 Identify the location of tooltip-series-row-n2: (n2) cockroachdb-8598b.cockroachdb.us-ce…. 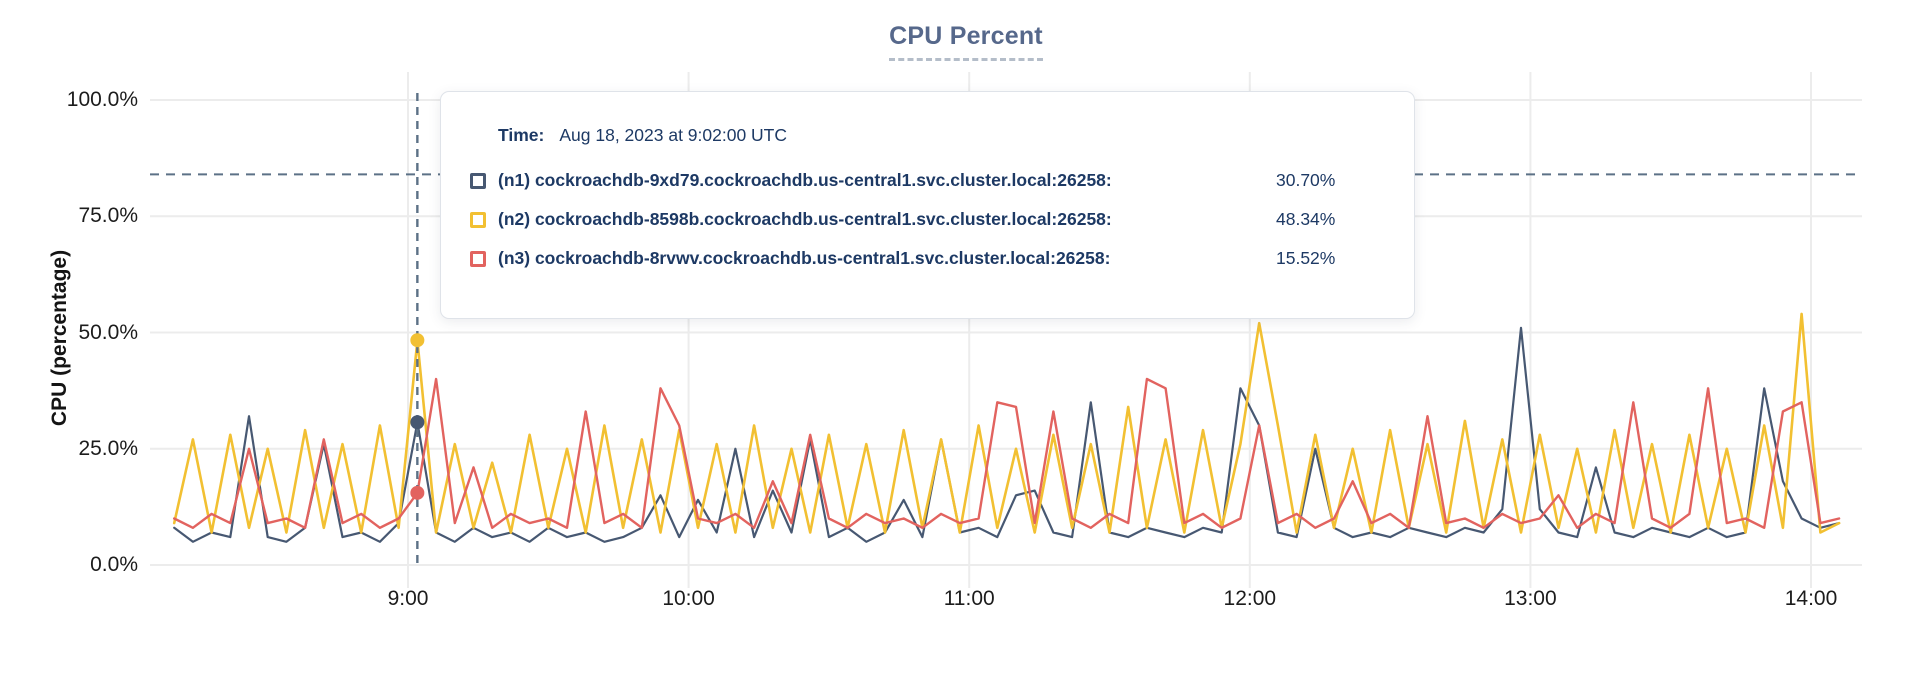
(928, 219).